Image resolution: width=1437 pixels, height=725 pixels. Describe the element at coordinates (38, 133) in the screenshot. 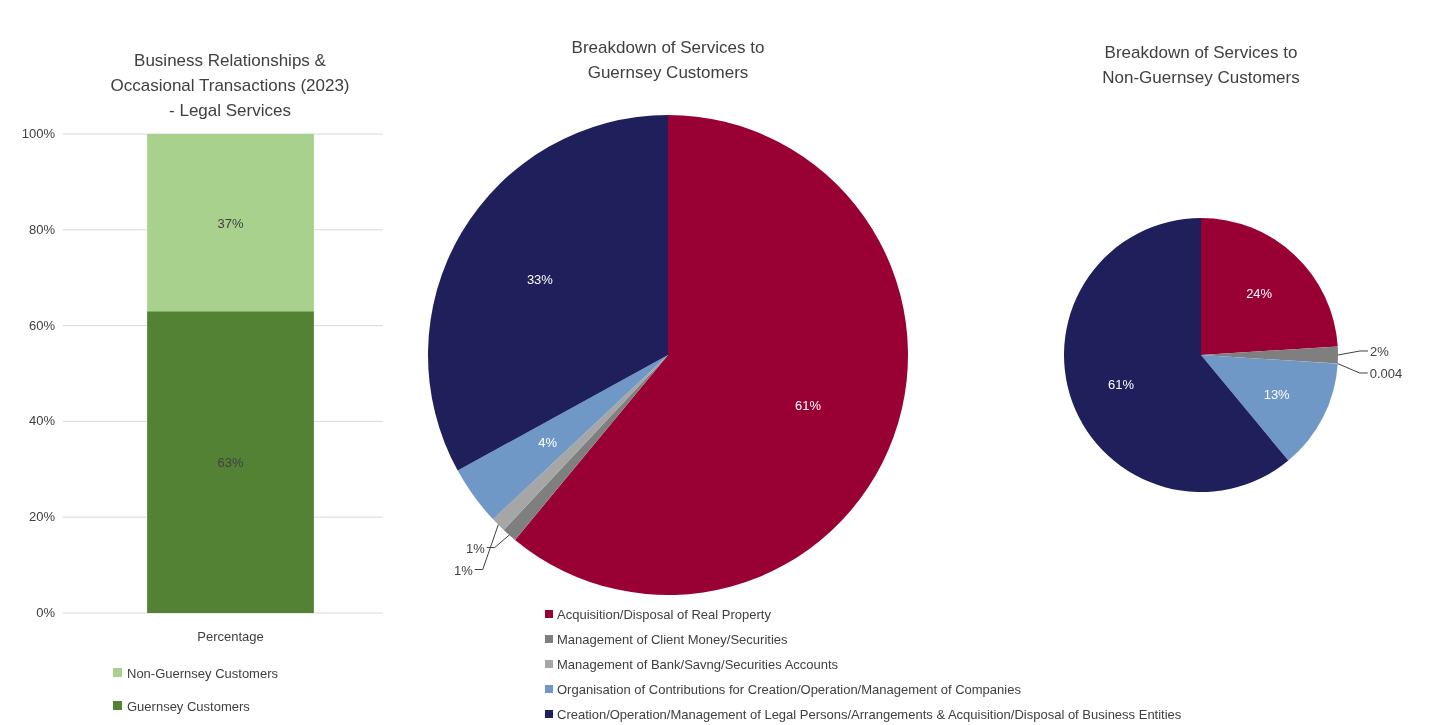

I see `y-tick-label: 100%` at that location.